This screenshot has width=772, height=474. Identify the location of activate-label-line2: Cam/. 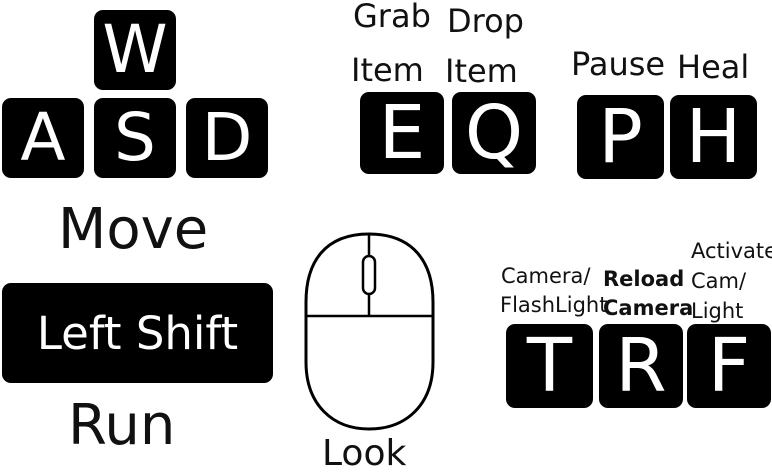
(719, 281).